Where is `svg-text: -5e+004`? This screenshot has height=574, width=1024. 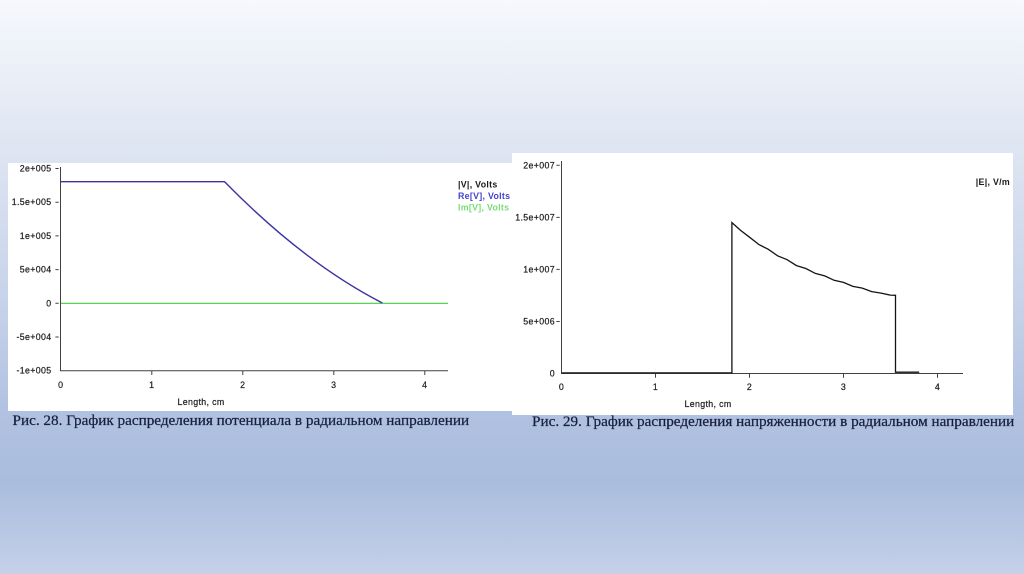 svg-text: -5e+004 is located at coordinates (34, 337).